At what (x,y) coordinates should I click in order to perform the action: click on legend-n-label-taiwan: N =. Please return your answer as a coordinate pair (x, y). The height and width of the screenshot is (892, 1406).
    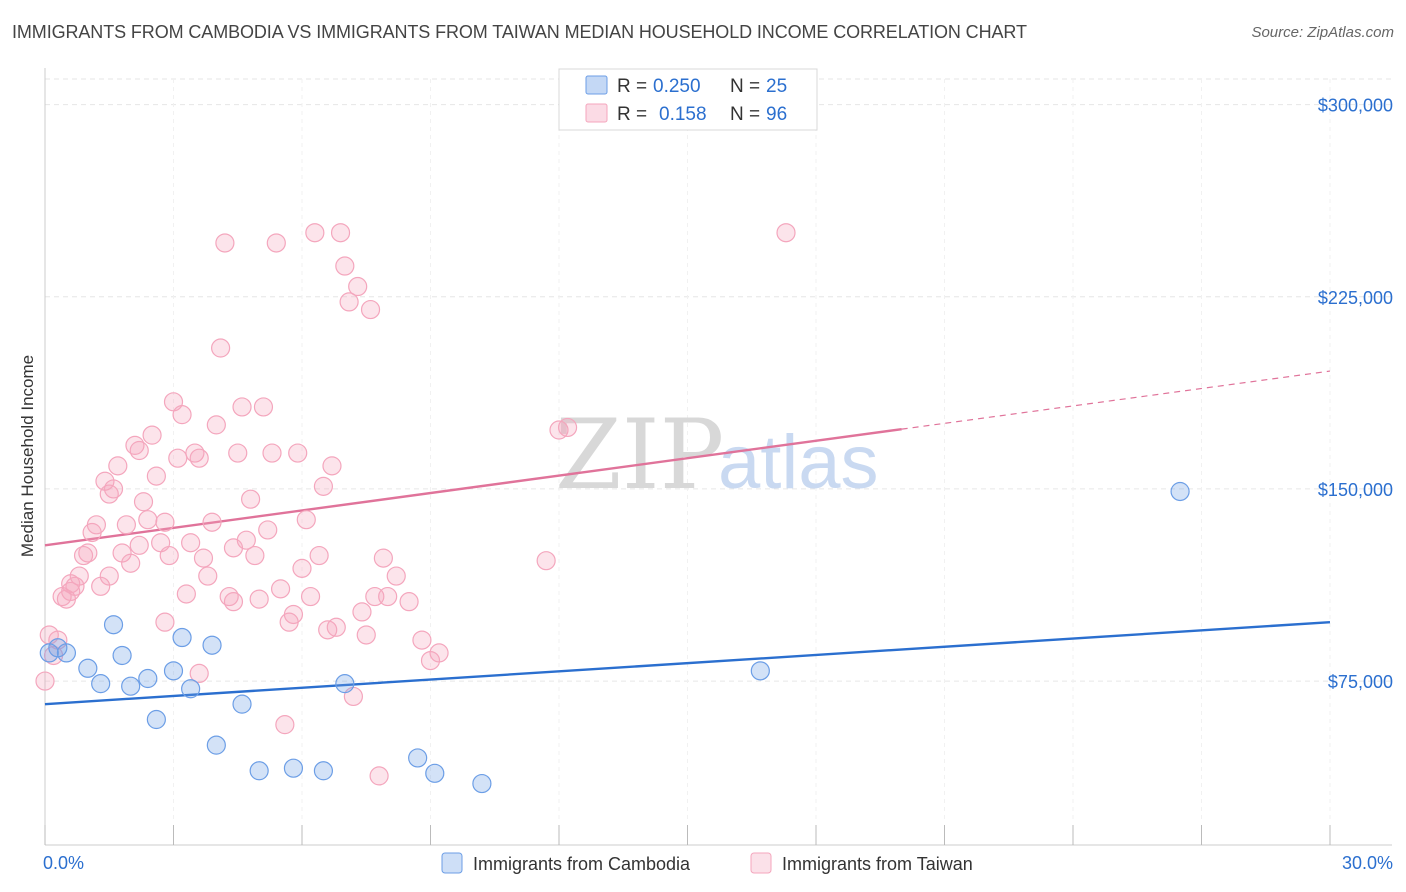
    Looking at the image, I should click on (745, 114).